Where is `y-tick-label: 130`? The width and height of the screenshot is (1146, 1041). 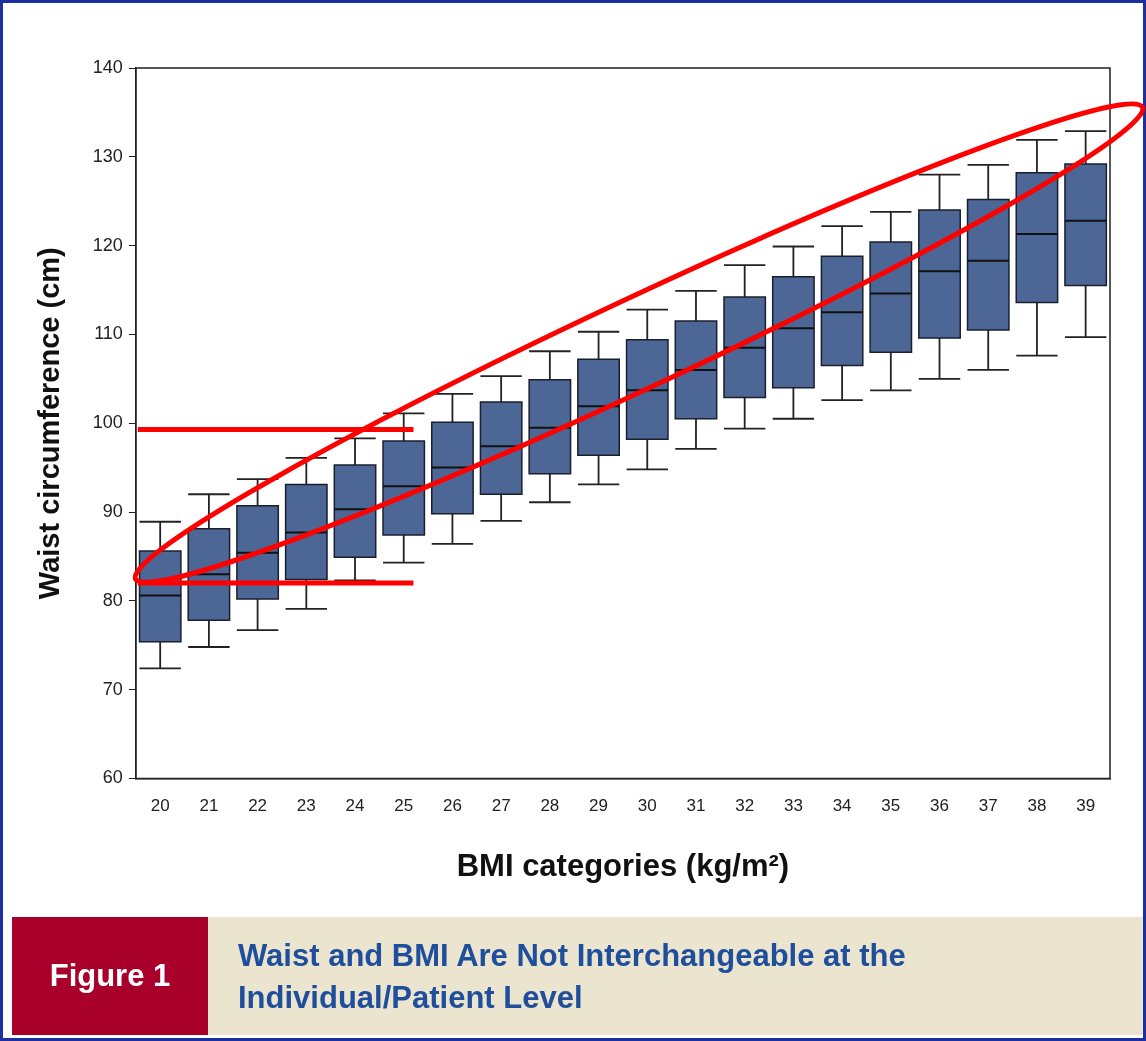 y-tick-label: 130 is located at coordinates (107, 155).